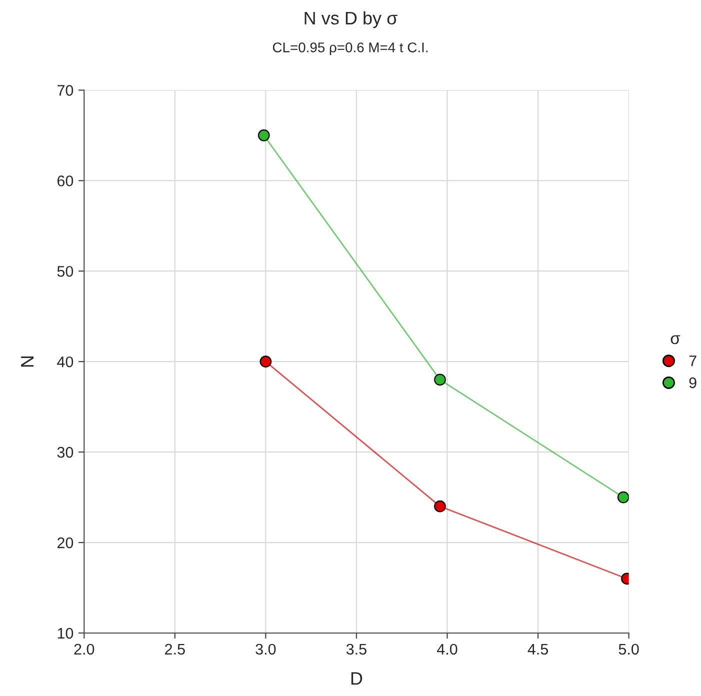  What do you see at coordinates (66, 633) in the screenshot?
I see `y-tick-label: 10` at bounding box center [66, 633].